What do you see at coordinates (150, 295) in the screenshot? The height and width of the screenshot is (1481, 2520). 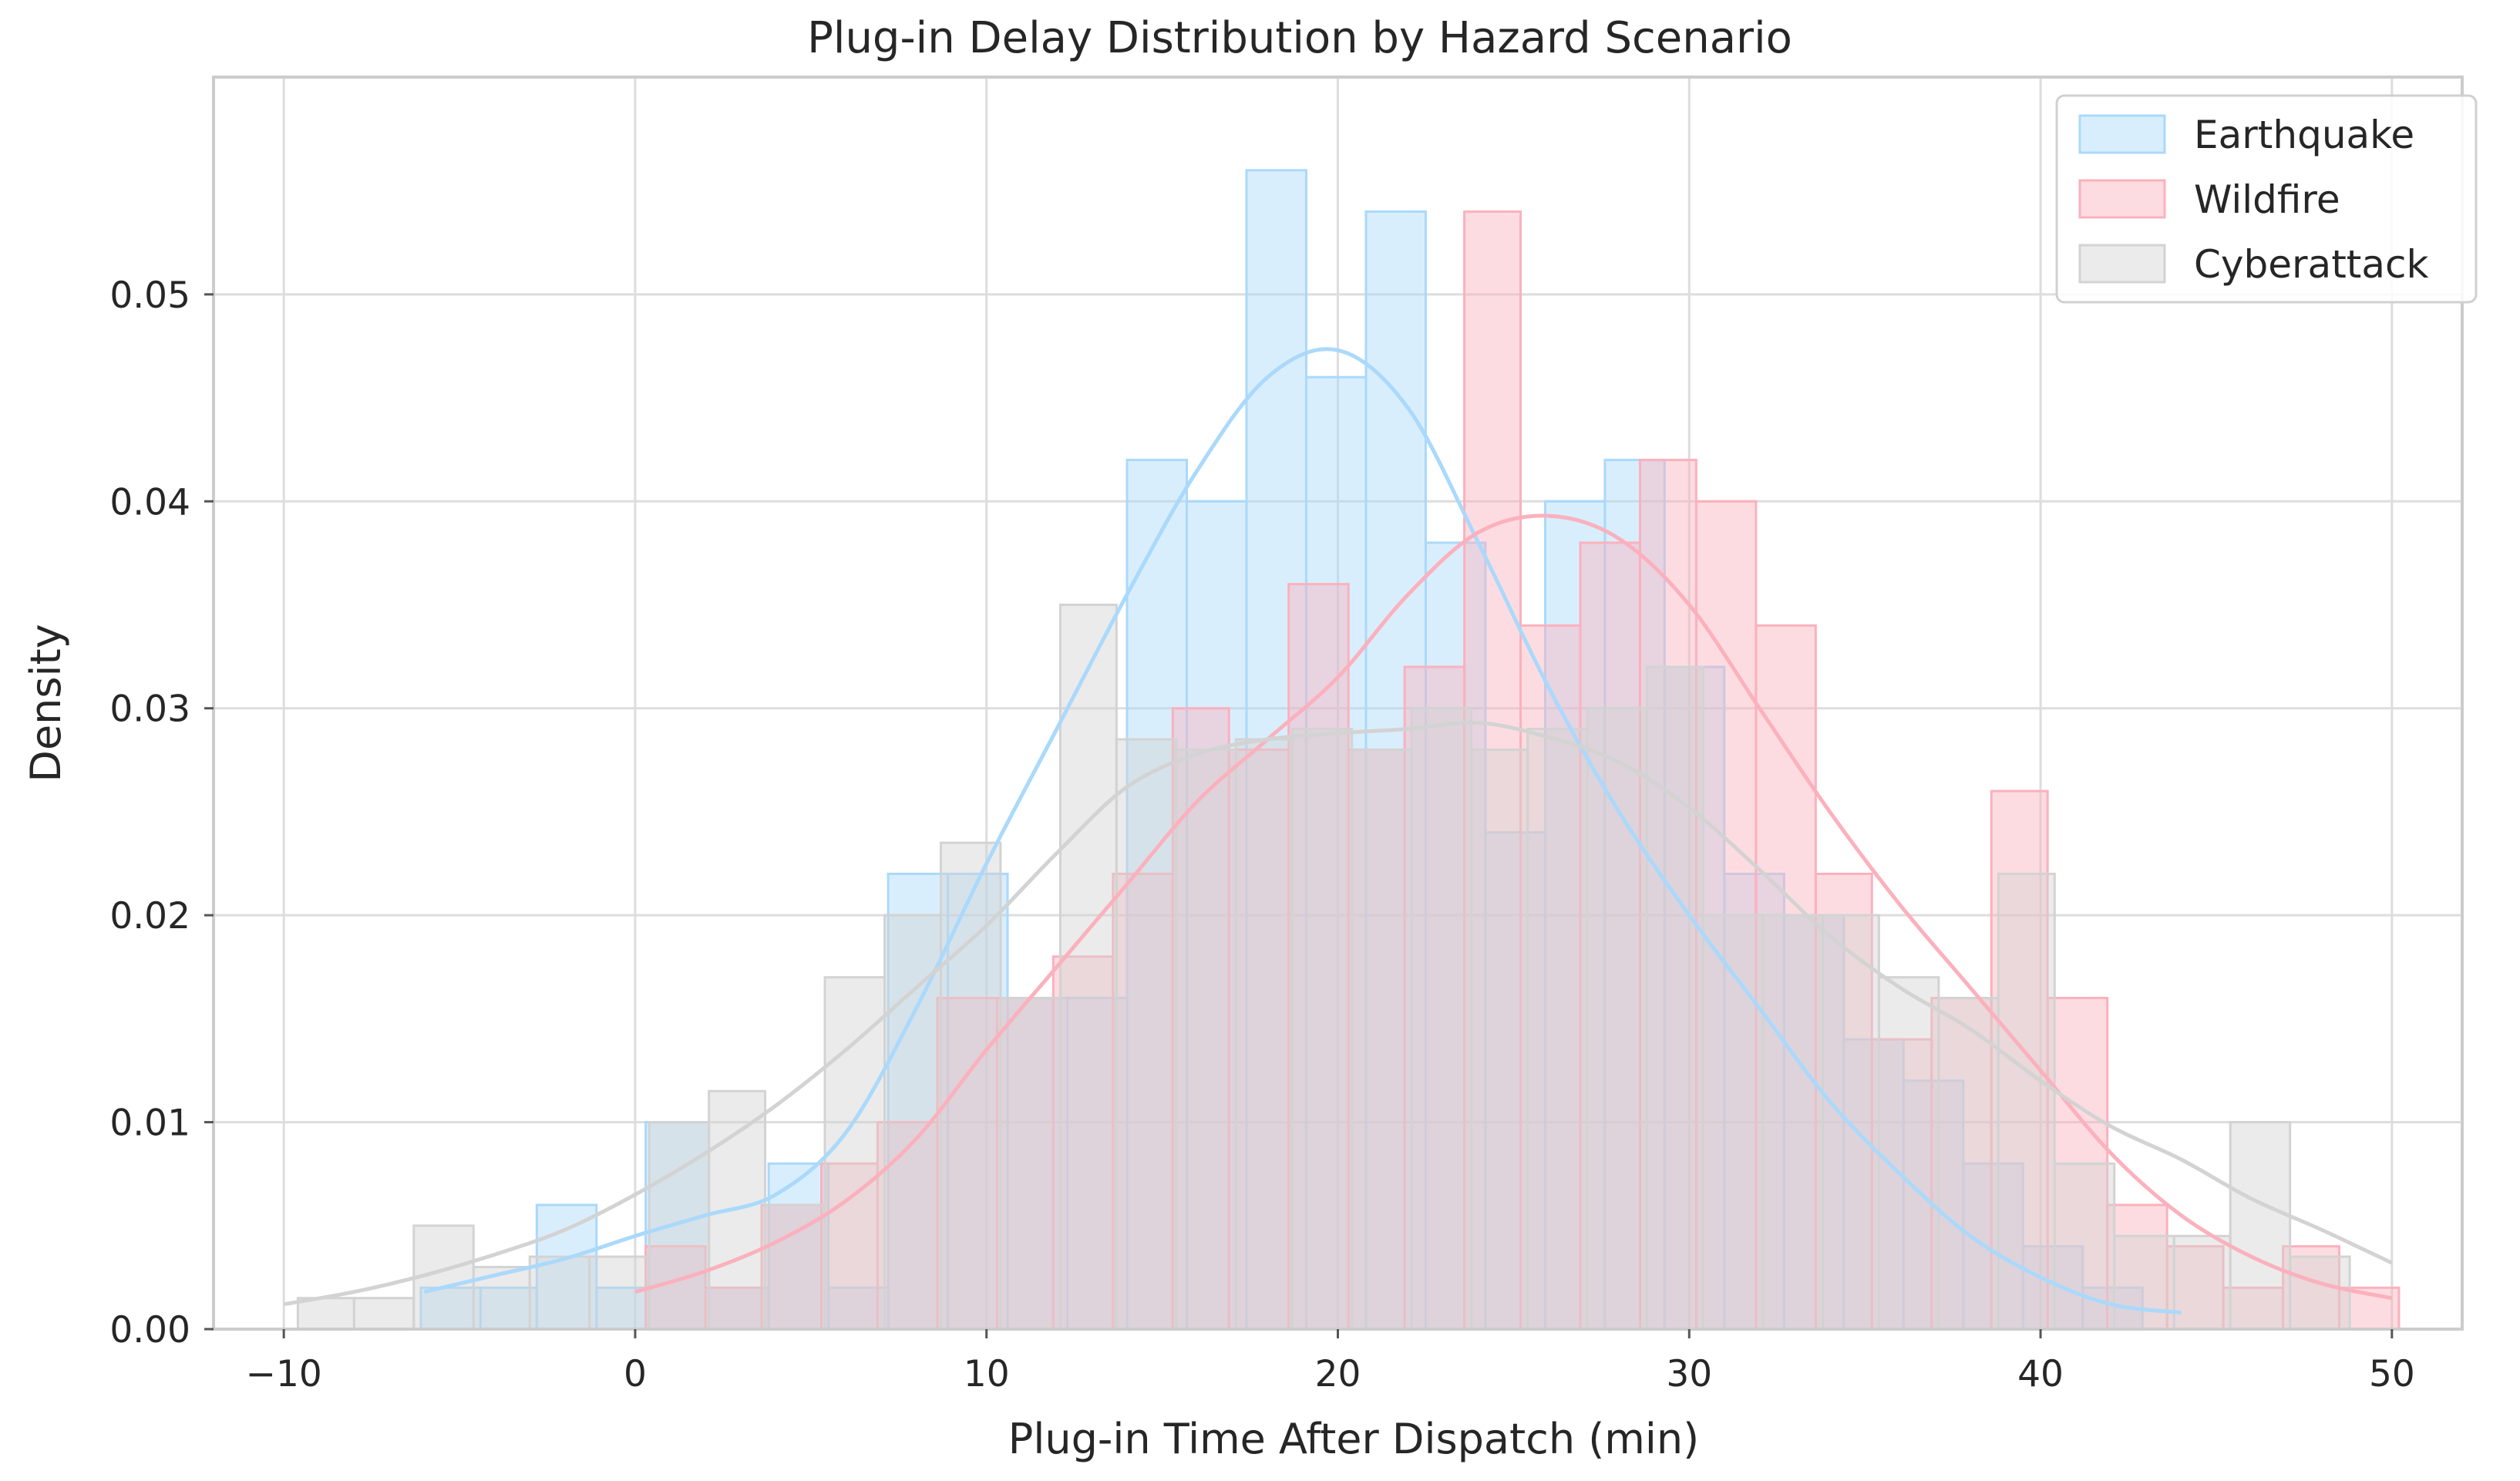 I see `y-tick-label: 0.05` at bounding box center [150, 295].